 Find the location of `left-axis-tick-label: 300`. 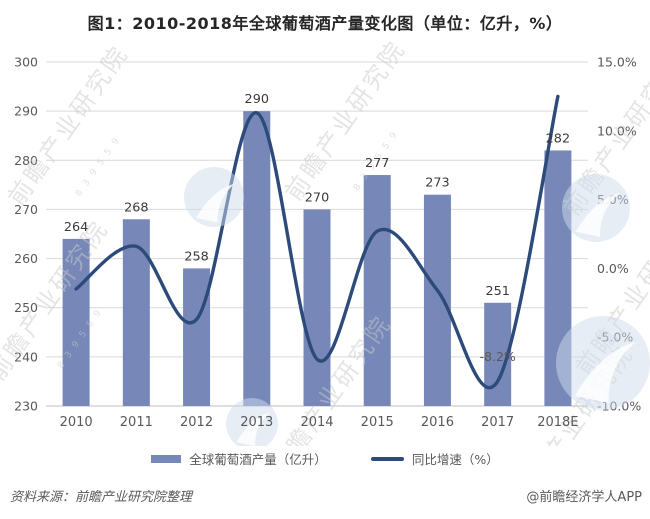

left-axis-tick-label: 300 is located at coordinates (26, 62).